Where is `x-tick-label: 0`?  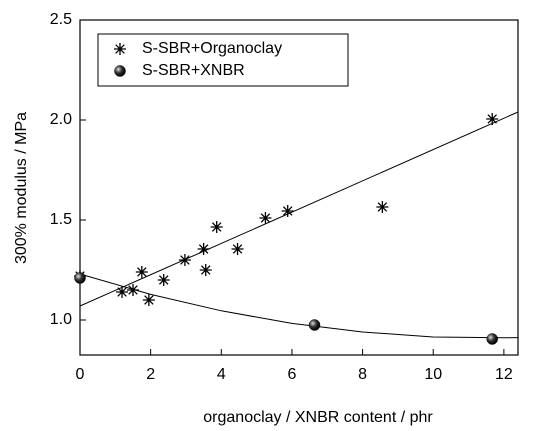
x-tick-label: 0 is located at coordinates (80, 374).